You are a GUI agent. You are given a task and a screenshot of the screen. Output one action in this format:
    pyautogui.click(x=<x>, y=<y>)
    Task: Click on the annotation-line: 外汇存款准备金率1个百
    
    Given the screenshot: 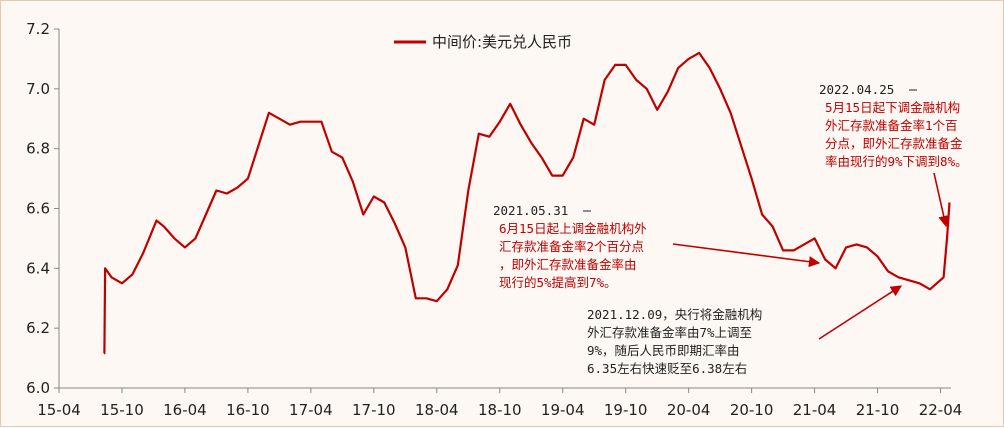 What is the action you would take?
    pyautogui.click(x=891, y=125)
    